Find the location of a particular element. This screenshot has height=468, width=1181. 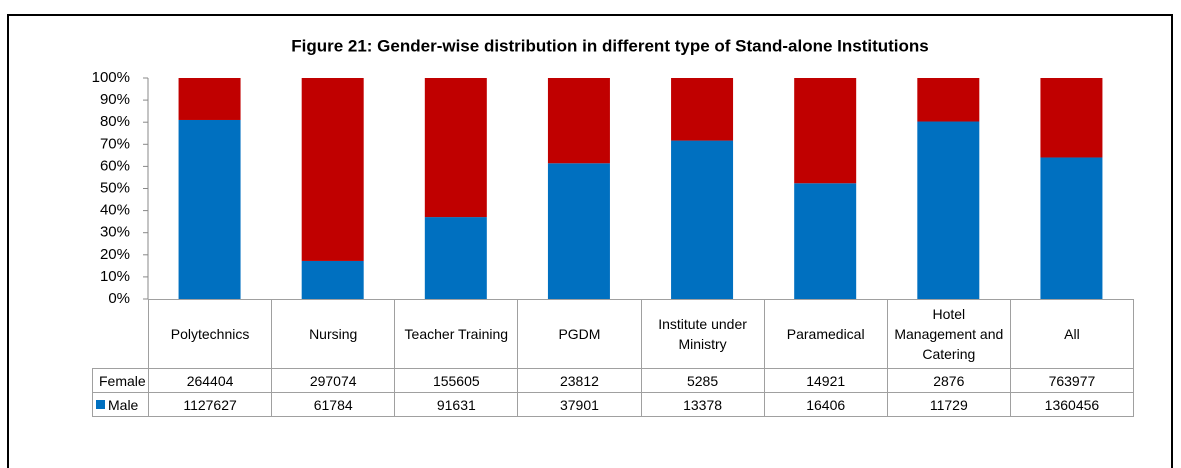

y-tick-label: 0% is located at coordinates (119, 298).